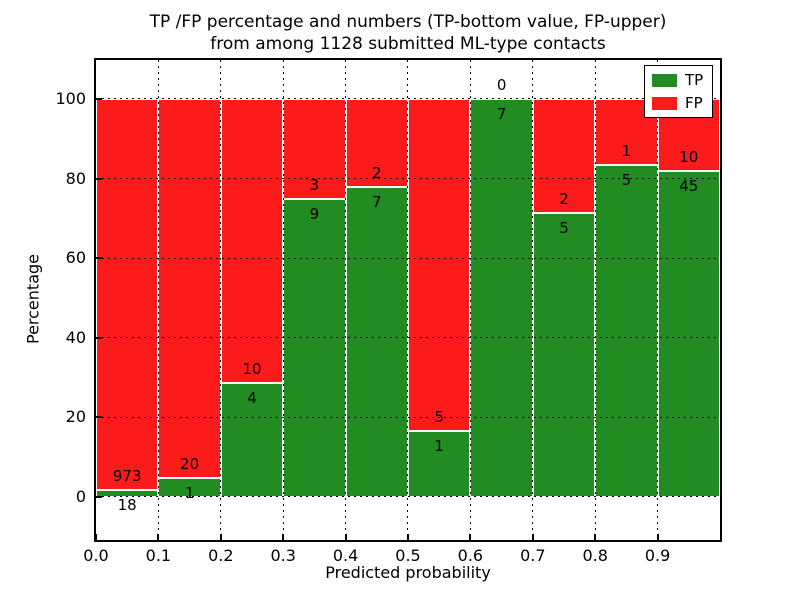  I want to click on x-tick-label: 0.9, so click(657, 555).